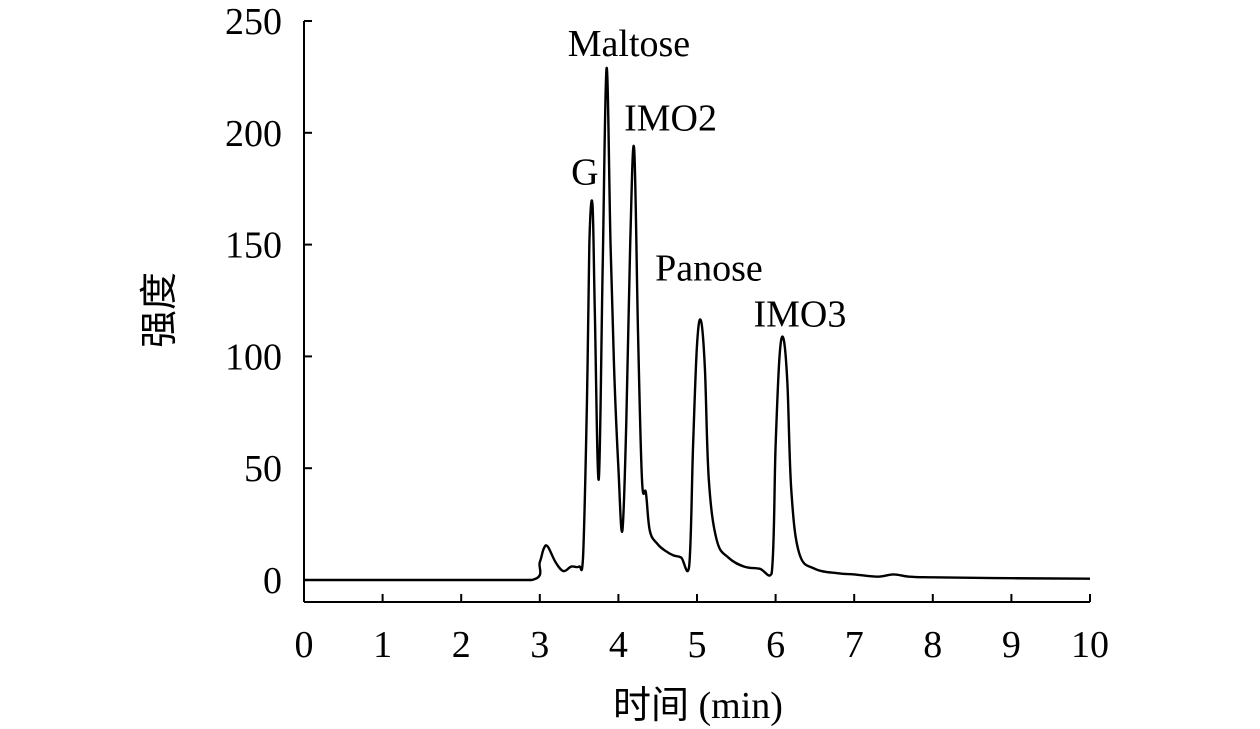 The image size is (1260, 729). What do you see at coordinates (775, 645) in the screenshot?
I see `x-tick-label: 6` at bounding box center [775, 645].